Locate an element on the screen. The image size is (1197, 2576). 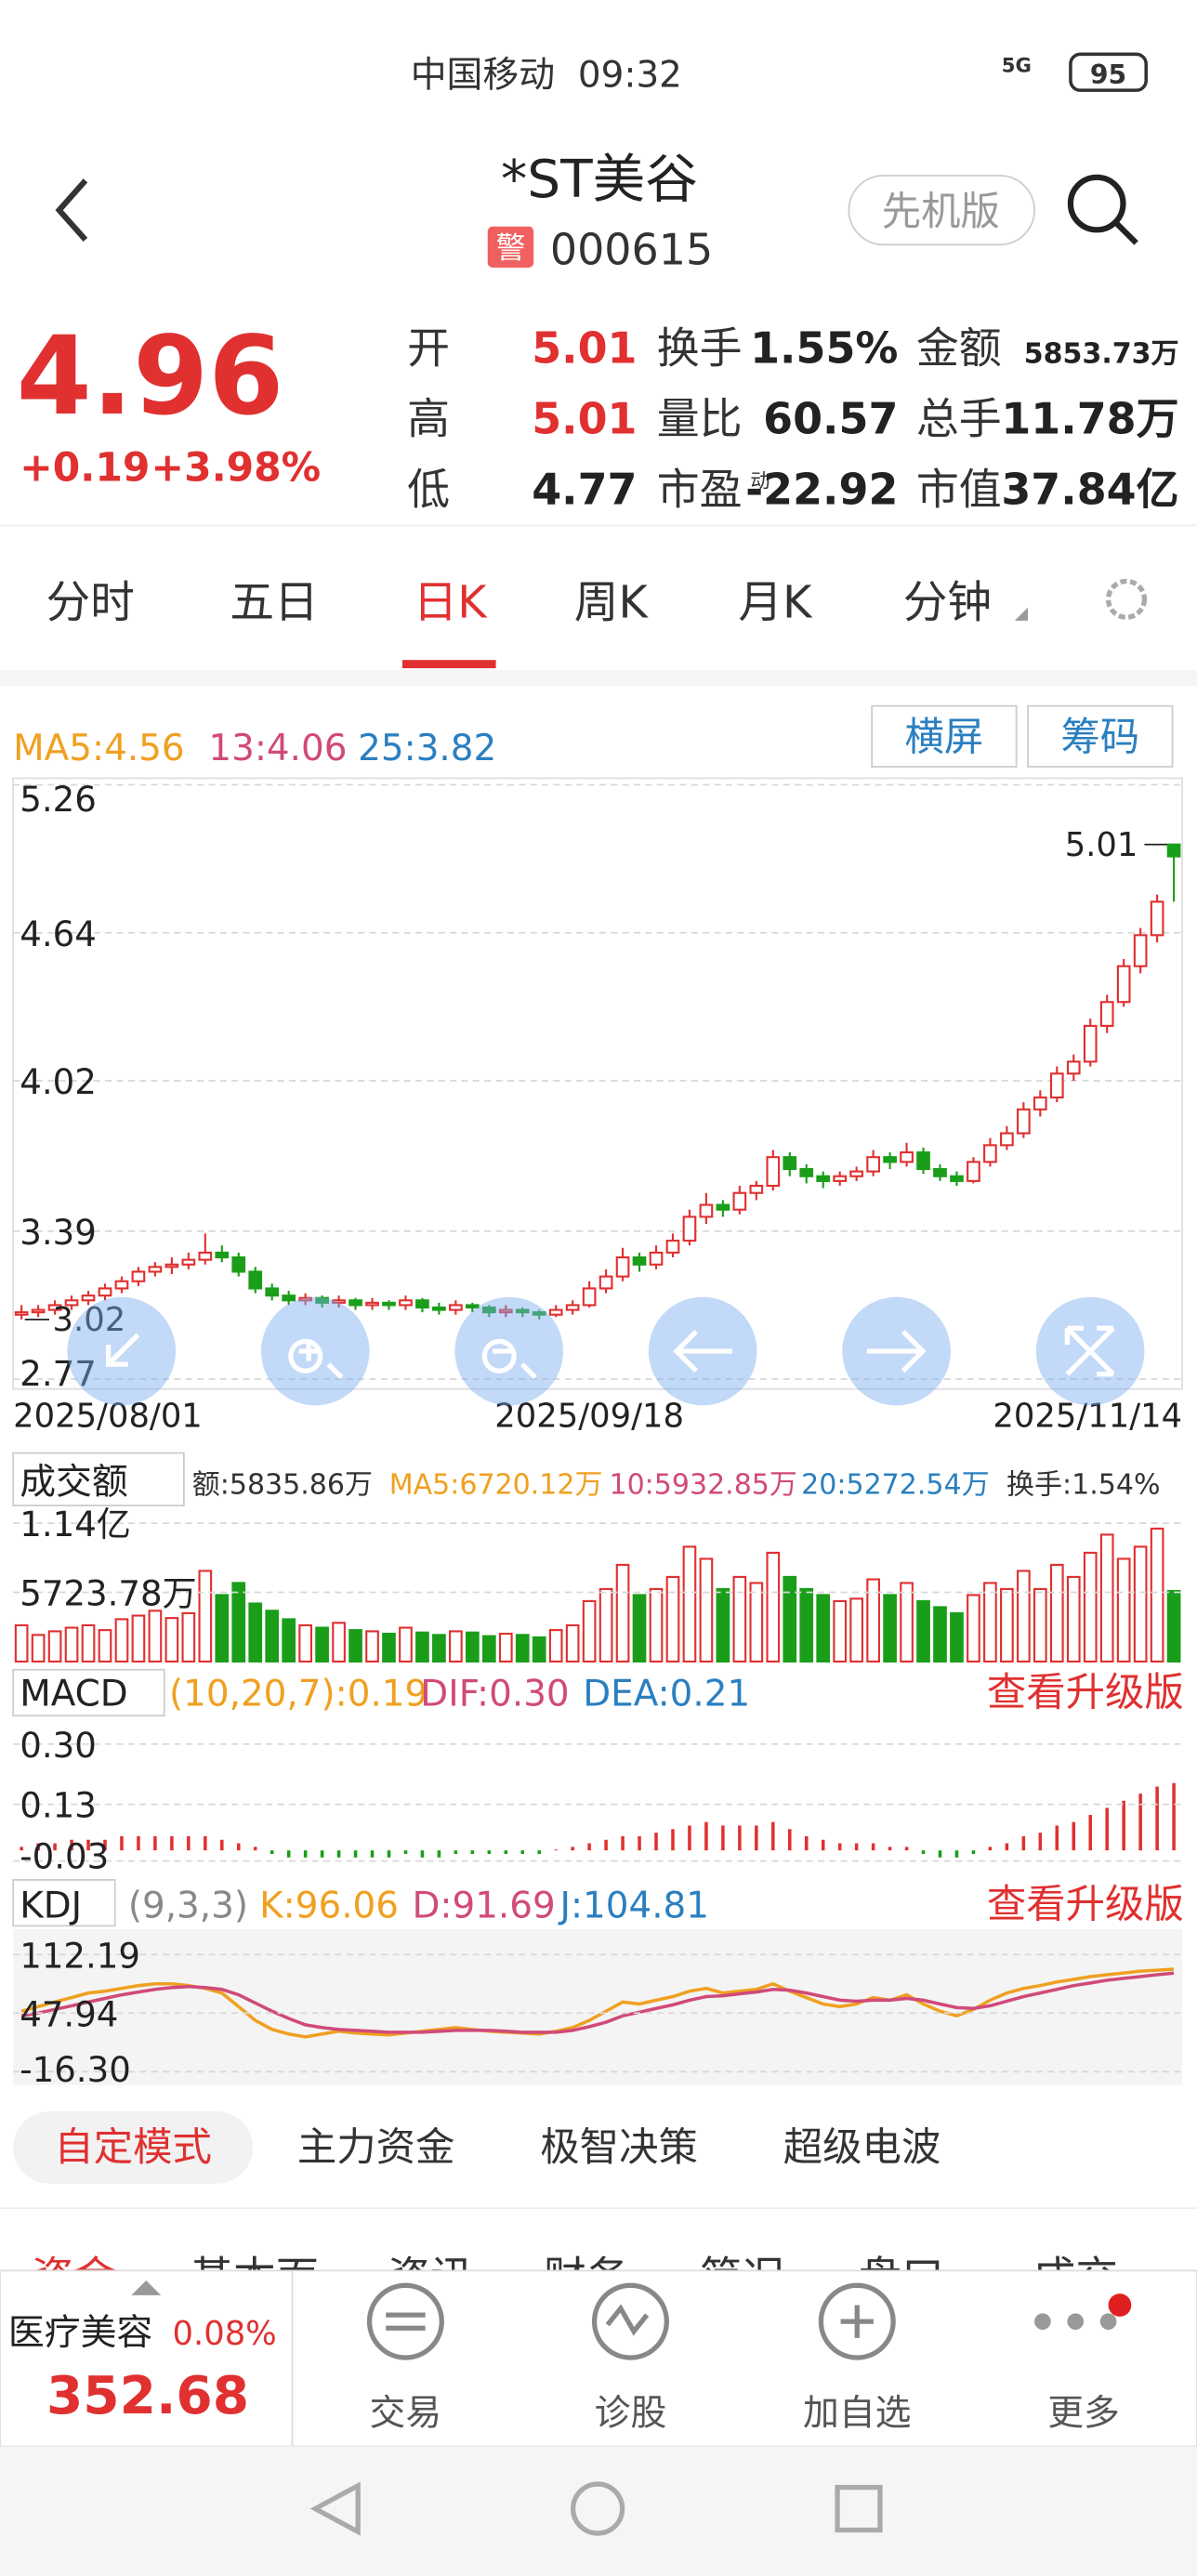
battery is located at coordinates (1108, 72).